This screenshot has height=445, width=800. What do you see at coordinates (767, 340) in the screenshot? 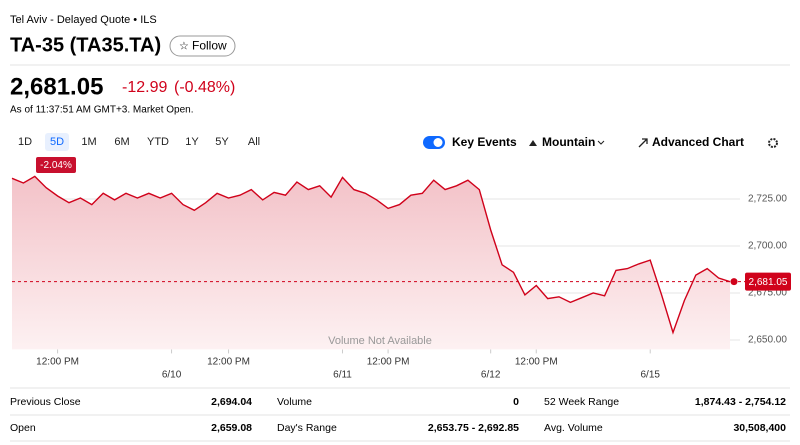
I see `y-tick-label: 2,650.00` at bounding box center [767, 340].